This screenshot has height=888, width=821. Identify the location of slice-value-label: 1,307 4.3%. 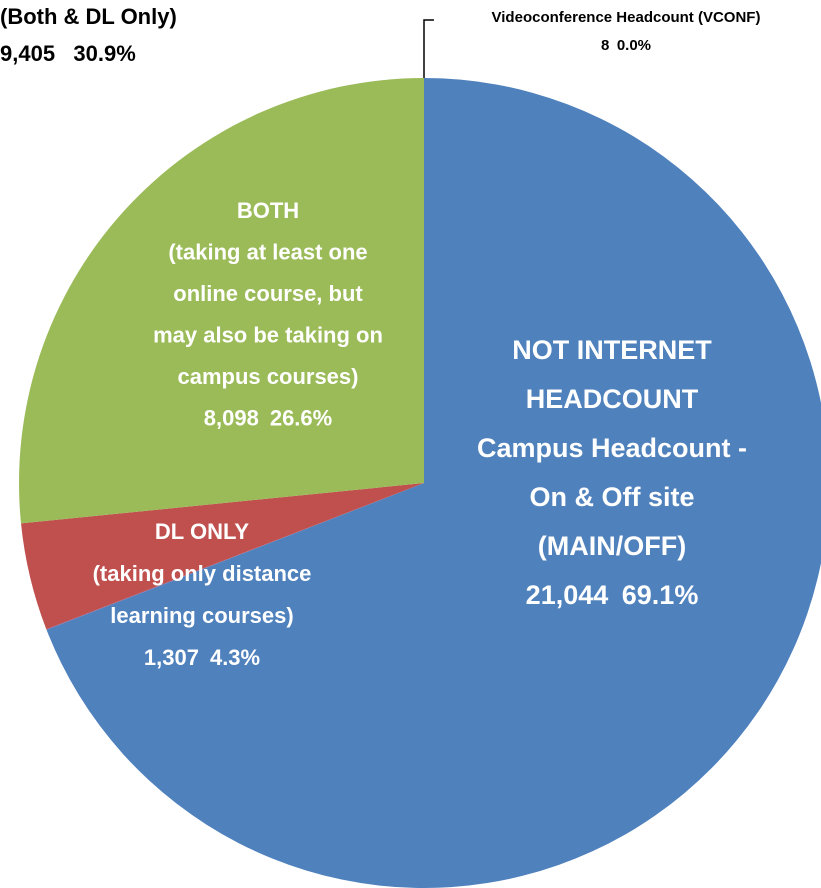
(202, 657).